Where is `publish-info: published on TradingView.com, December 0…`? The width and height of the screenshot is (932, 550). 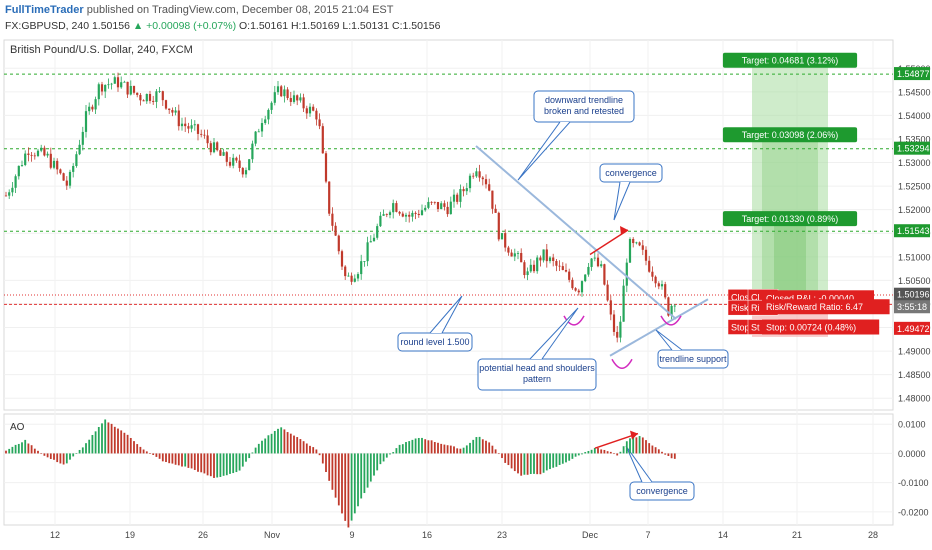
publish-info: published on TradingView.com, December 0… is located at coordinates (240, 10).